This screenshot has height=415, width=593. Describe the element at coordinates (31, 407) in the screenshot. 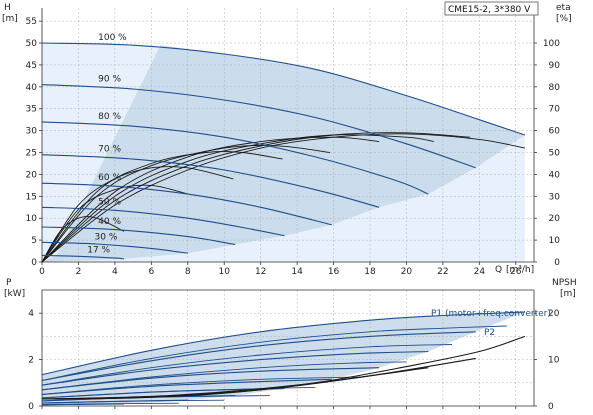

I see `power-tick-label: 0` at that location.